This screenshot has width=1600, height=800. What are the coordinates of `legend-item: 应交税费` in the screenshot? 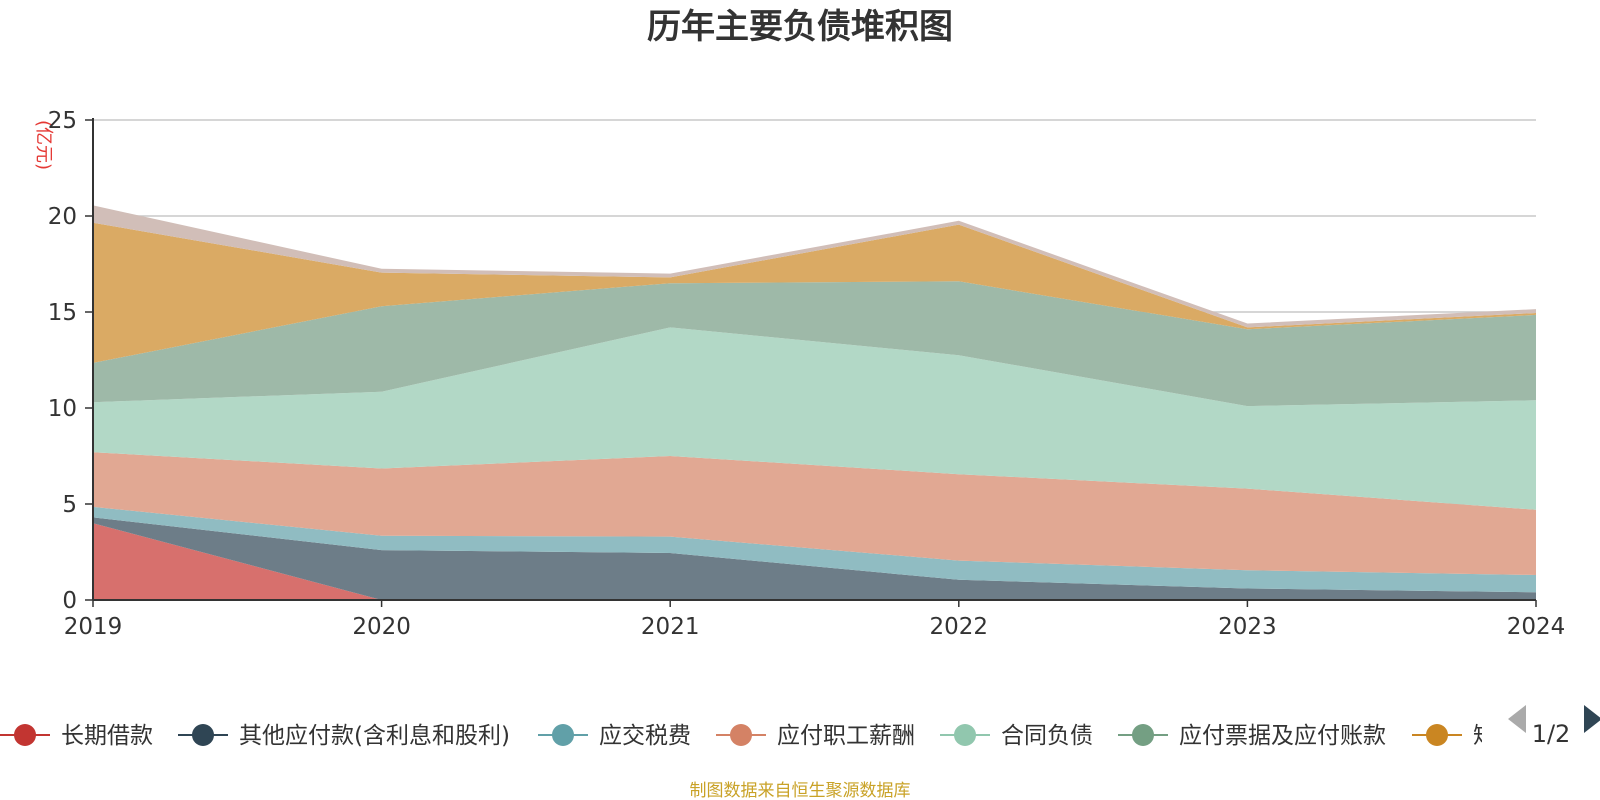 It's located at (614, 736).